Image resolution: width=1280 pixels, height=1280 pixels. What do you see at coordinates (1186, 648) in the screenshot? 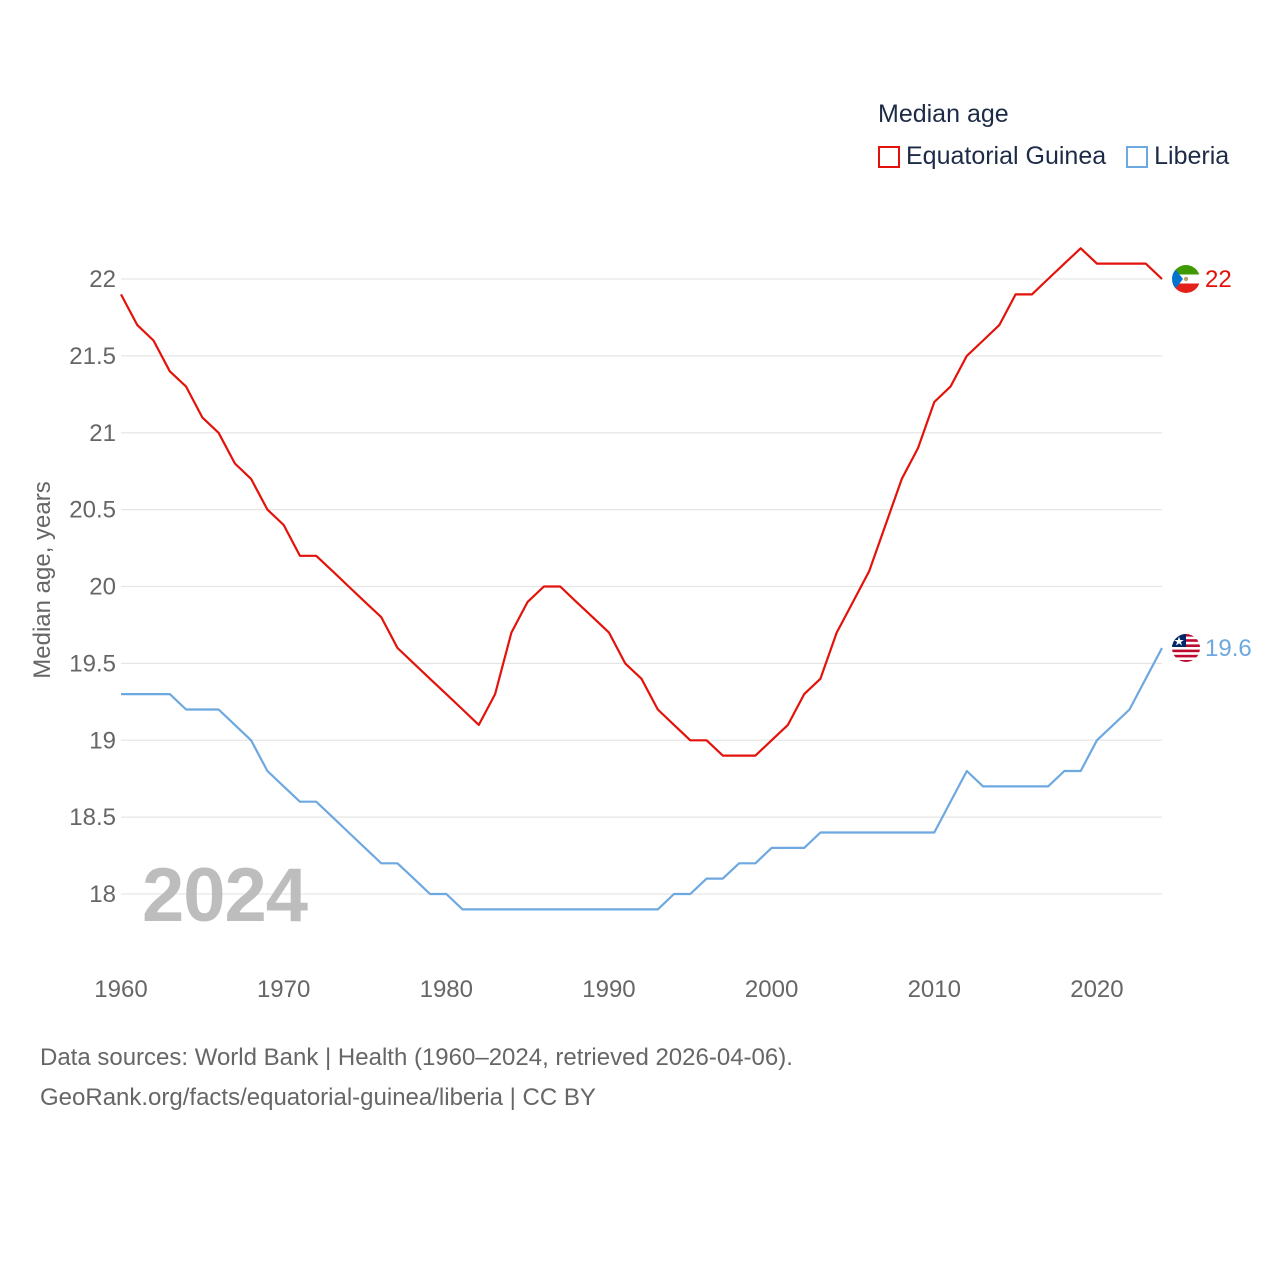
I see `liberia-flag-icon` at bounding box center [1186, 648].